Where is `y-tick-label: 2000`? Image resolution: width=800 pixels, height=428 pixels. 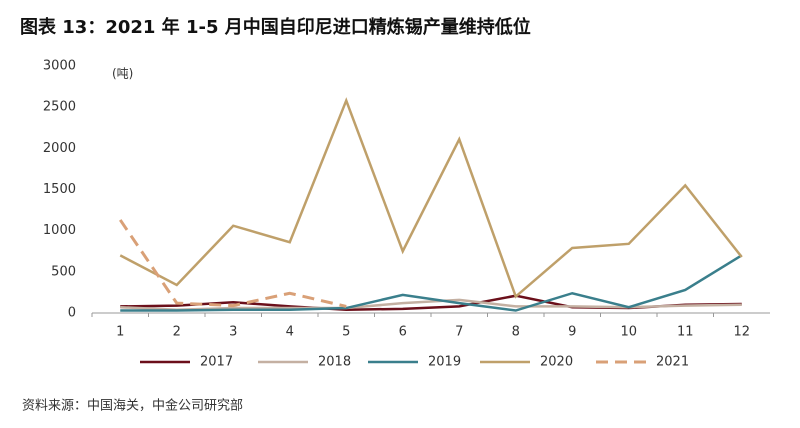 y-tick-label: 2000 is located at coordinates (59, 148).